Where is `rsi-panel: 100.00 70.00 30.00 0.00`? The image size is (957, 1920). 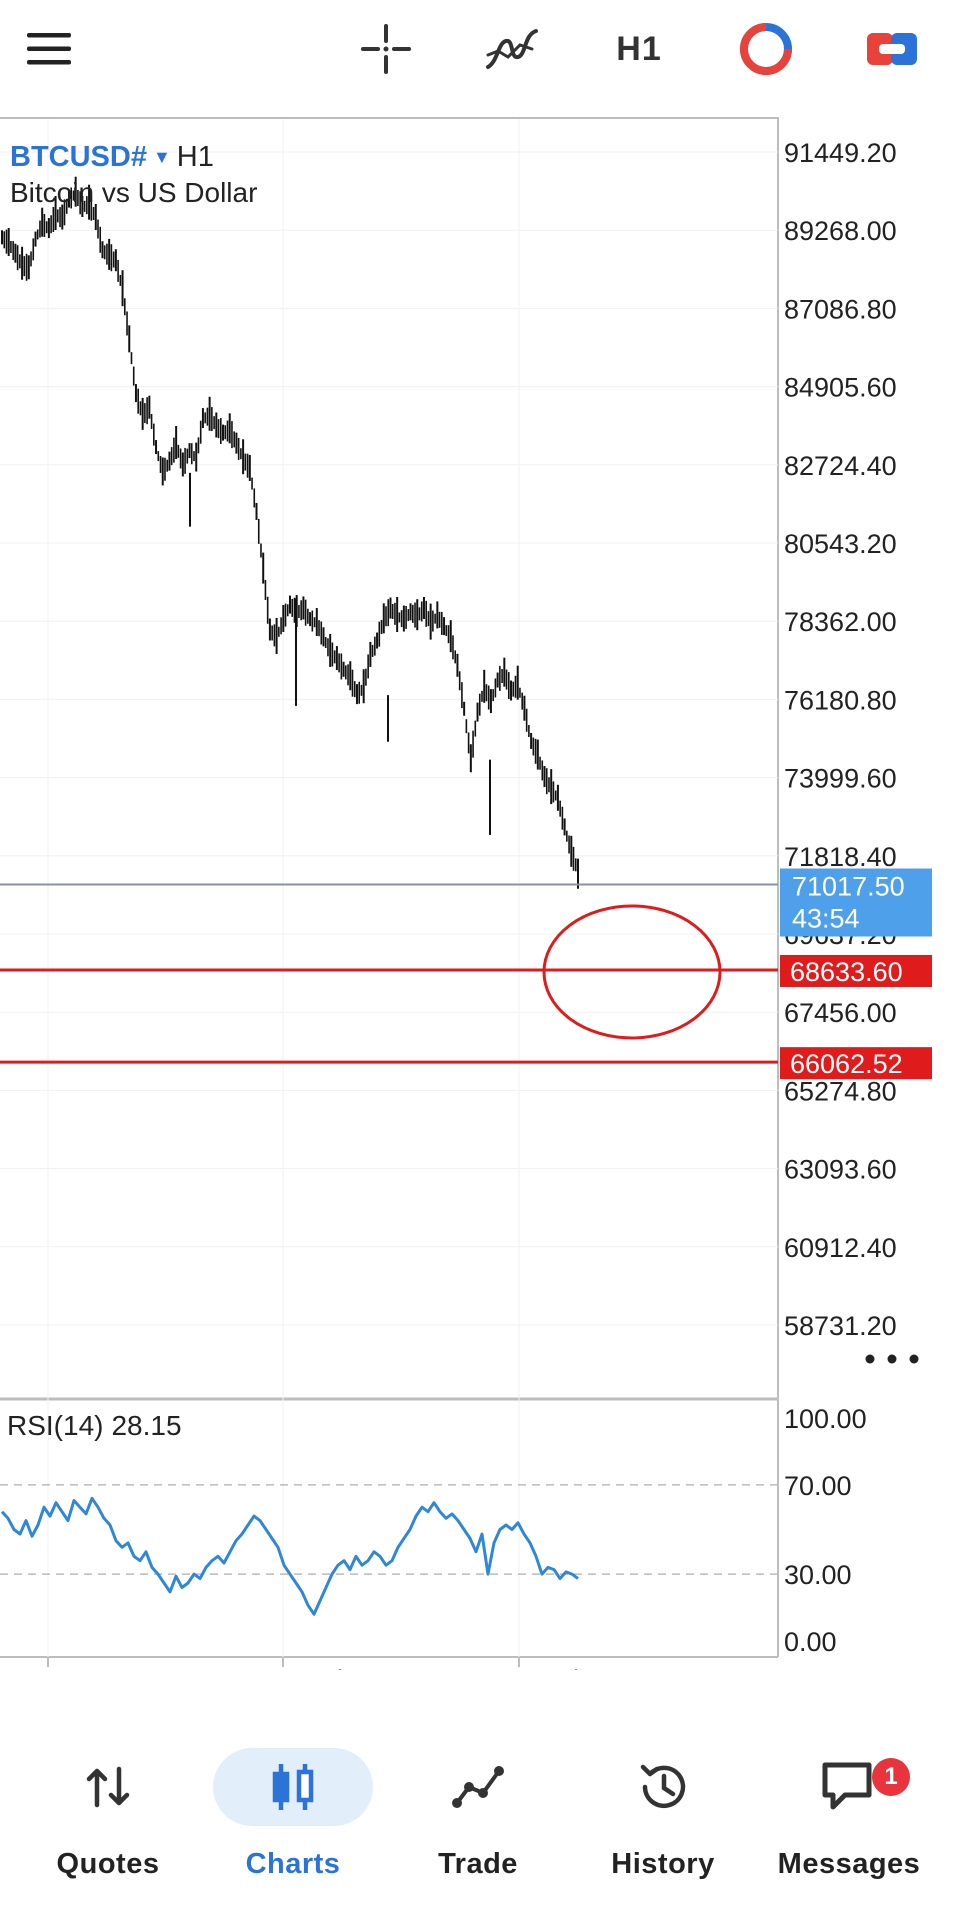
rsi-panel: 100.00 70.00 30.00 0.00 is located at coordinates (433, 1530).